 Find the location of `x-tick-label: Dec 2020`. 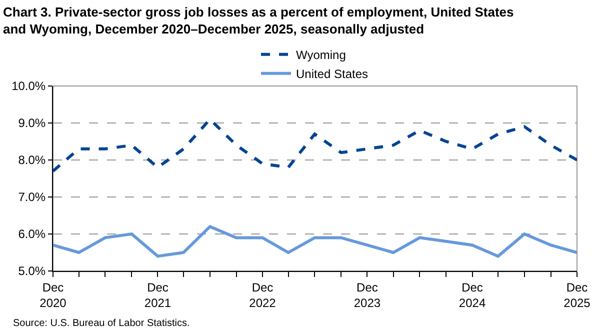

x-tick-label: Dec 2020 is located at coordinates (53, 295).